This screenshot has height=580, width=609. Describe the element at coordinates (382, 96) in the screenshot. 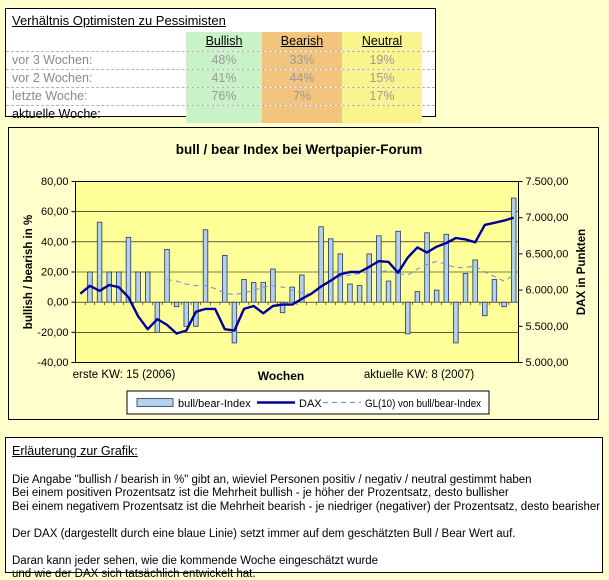

I see `ratio-value-cell: 17%` at that location.